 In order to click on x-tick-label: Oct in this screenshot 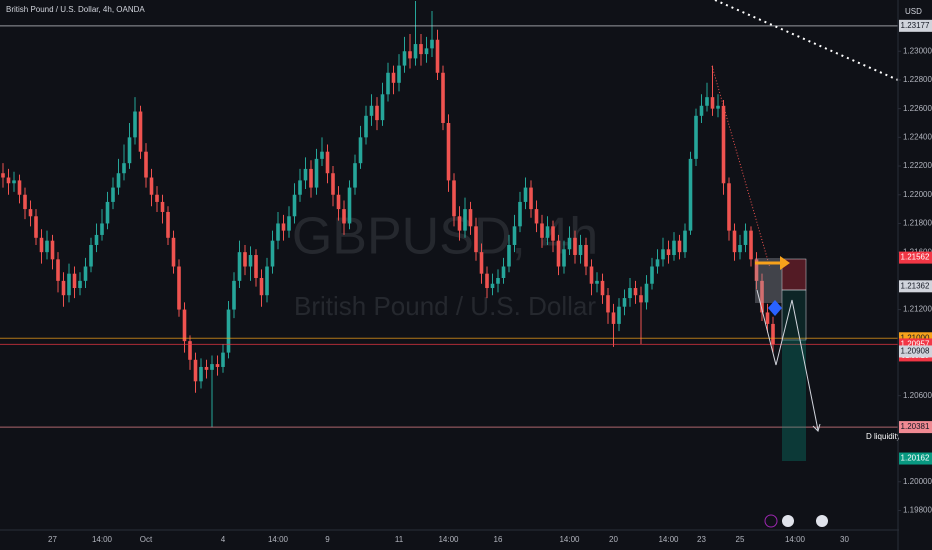, I will do `click(146, 539)`.